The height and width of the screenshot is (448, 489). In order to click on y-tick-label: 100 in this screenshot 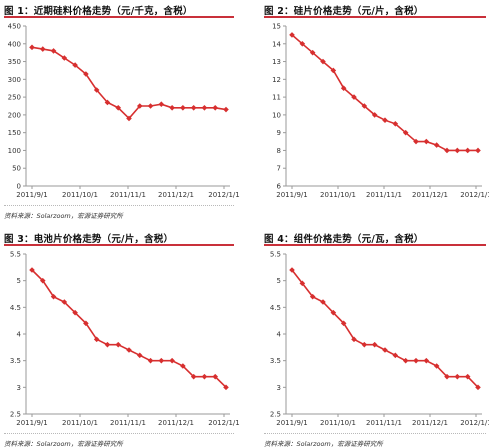, I will do `click(14, 151)`.